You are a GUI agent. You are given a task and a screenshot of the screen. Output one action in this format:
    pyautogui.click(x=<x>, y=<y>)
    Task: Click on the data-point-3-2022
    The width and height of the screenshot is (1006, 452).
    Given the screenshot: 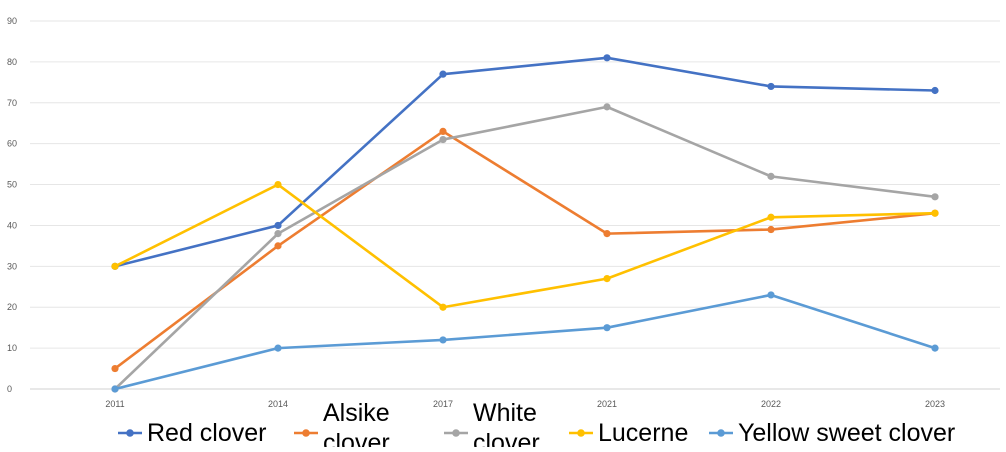 What is the action you would take?
    pyautogui.click(x=771, y=217)
    